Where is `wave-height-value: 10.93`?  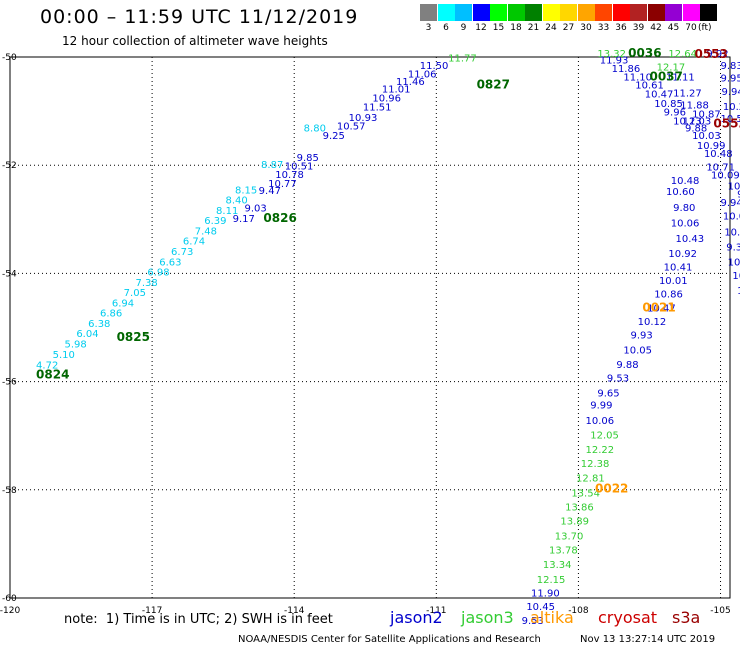
wave-height-value: 10.93 is located at coordinates (363, 118).